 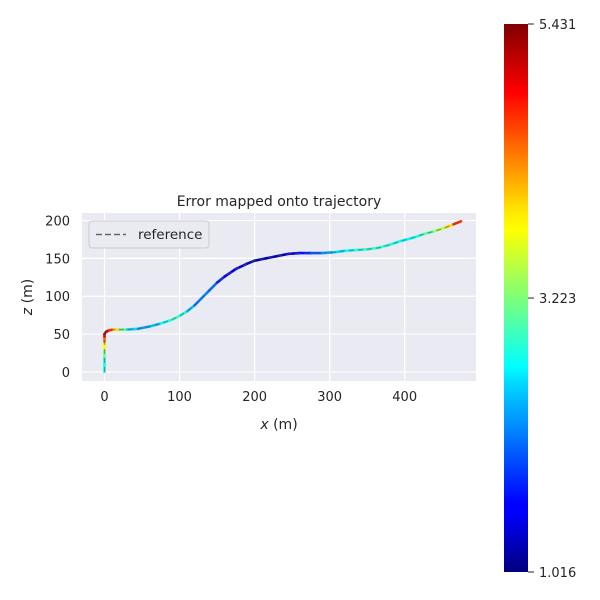 I want to click on x-tick-label: 400, so click(x=404, y=397).